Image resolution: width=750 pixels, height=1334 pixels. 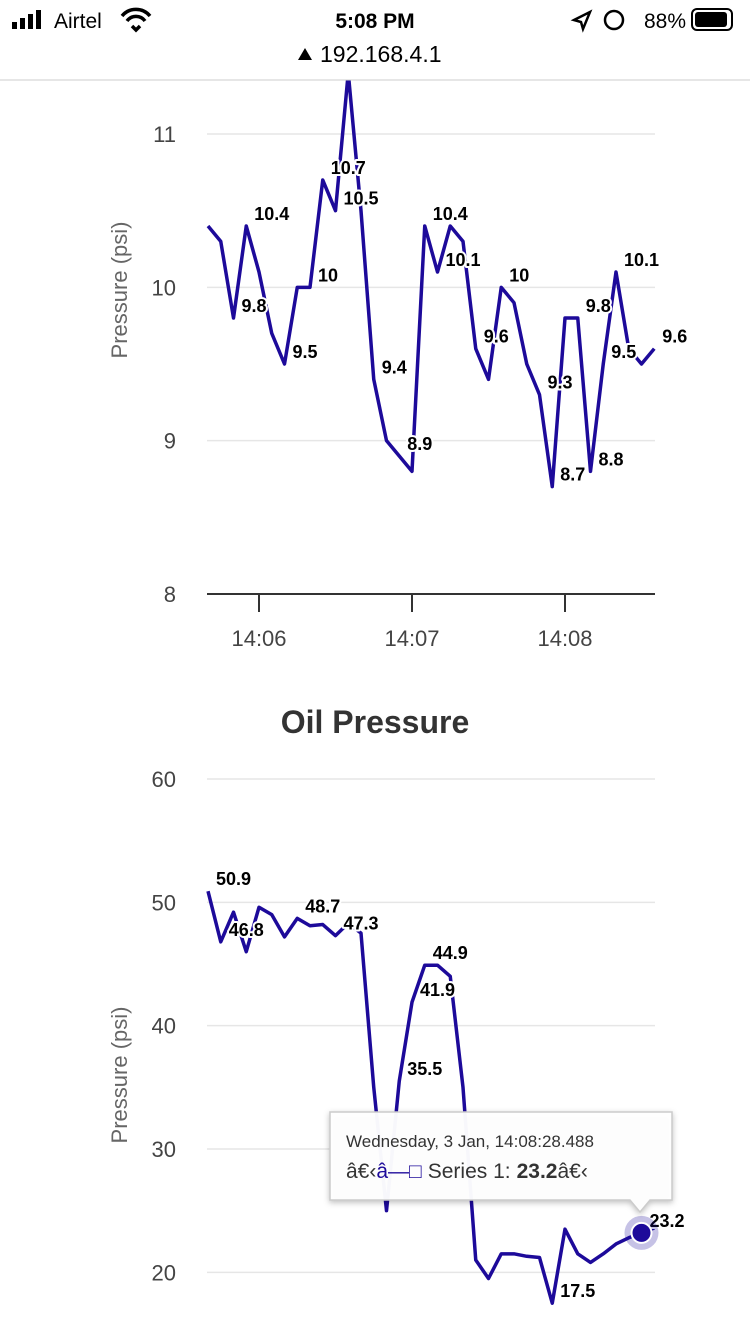 I want to click on data-label: 8.9, so click(x=419, y=444).